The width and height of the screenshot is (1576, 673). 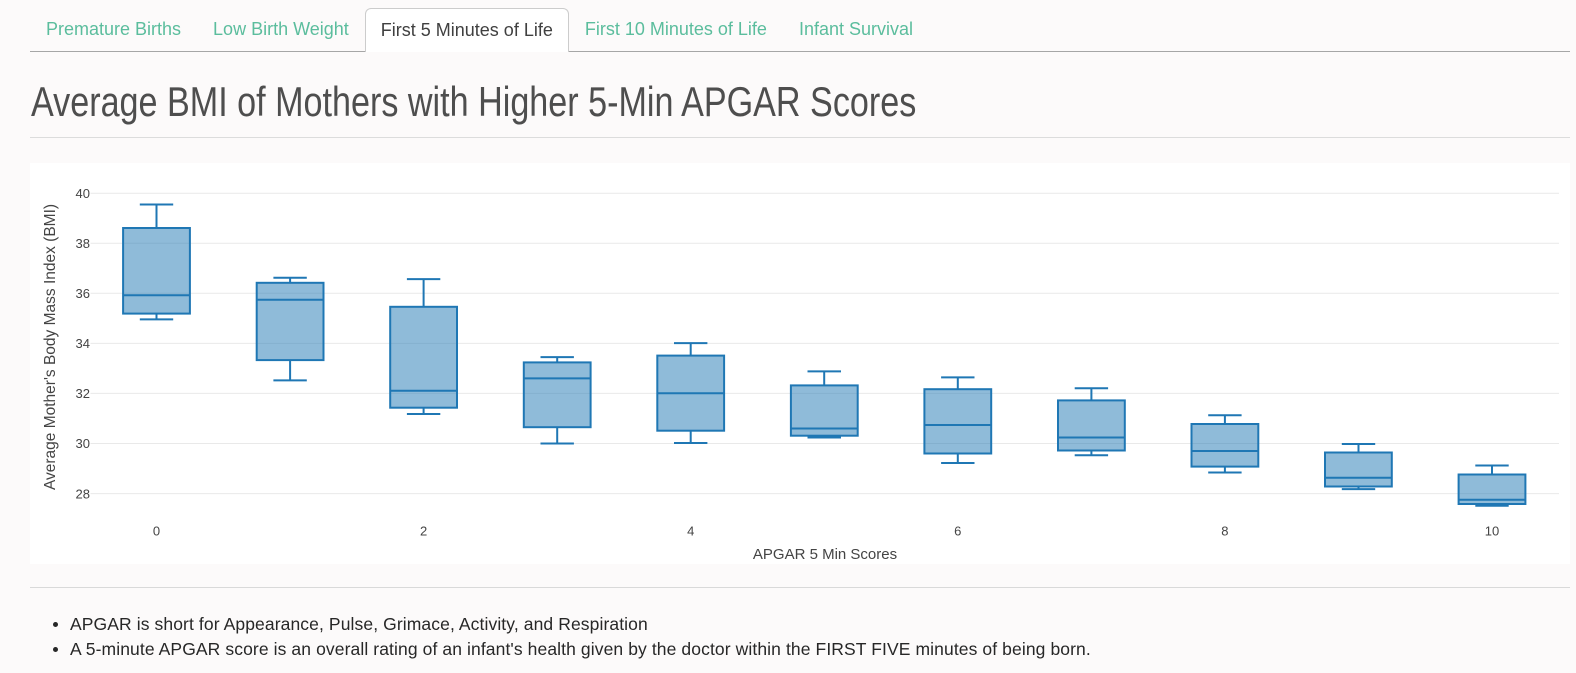 What do you see at coordinates (83, 193) in the screenshot?
I see `svg-text: 40` at bounding box center [83, 193].